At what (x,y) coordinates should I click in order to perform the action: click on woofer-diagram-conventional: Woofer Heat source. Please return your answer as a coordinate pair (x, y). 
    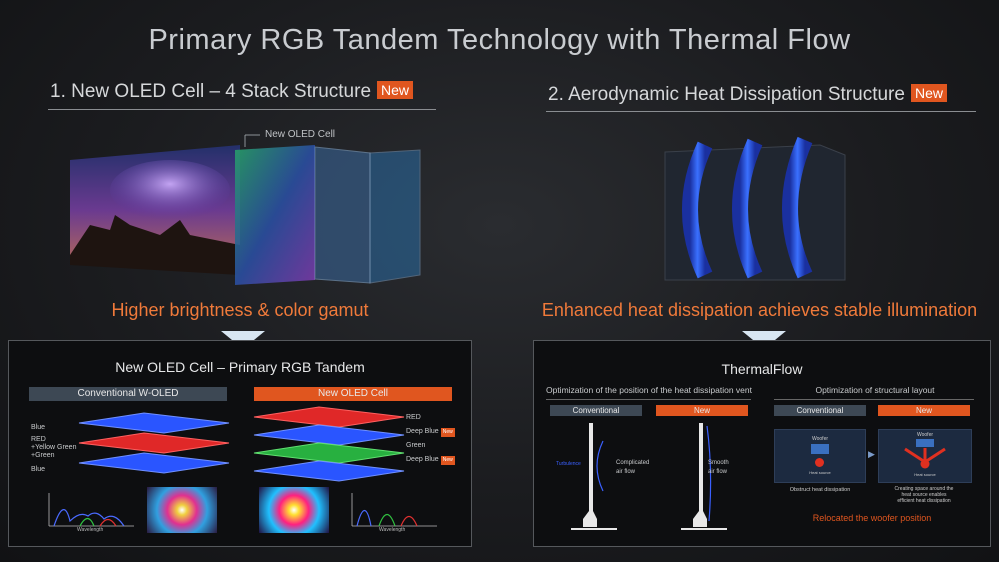
    Looking at the image, I should click on (820, 456).